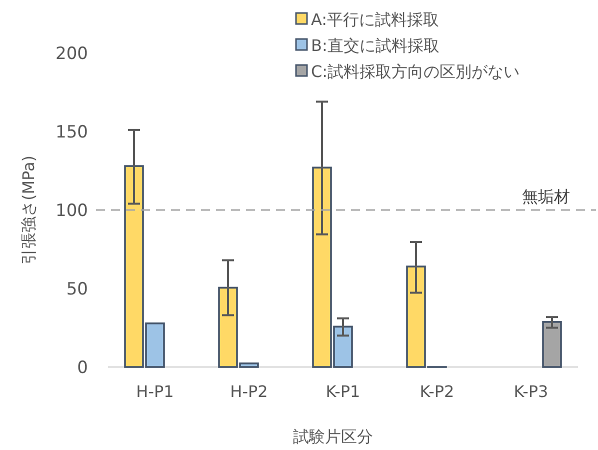 The height and width of the screenshot is (450, 598). I want to click on y-tick-label: 200, so click(72, 54).